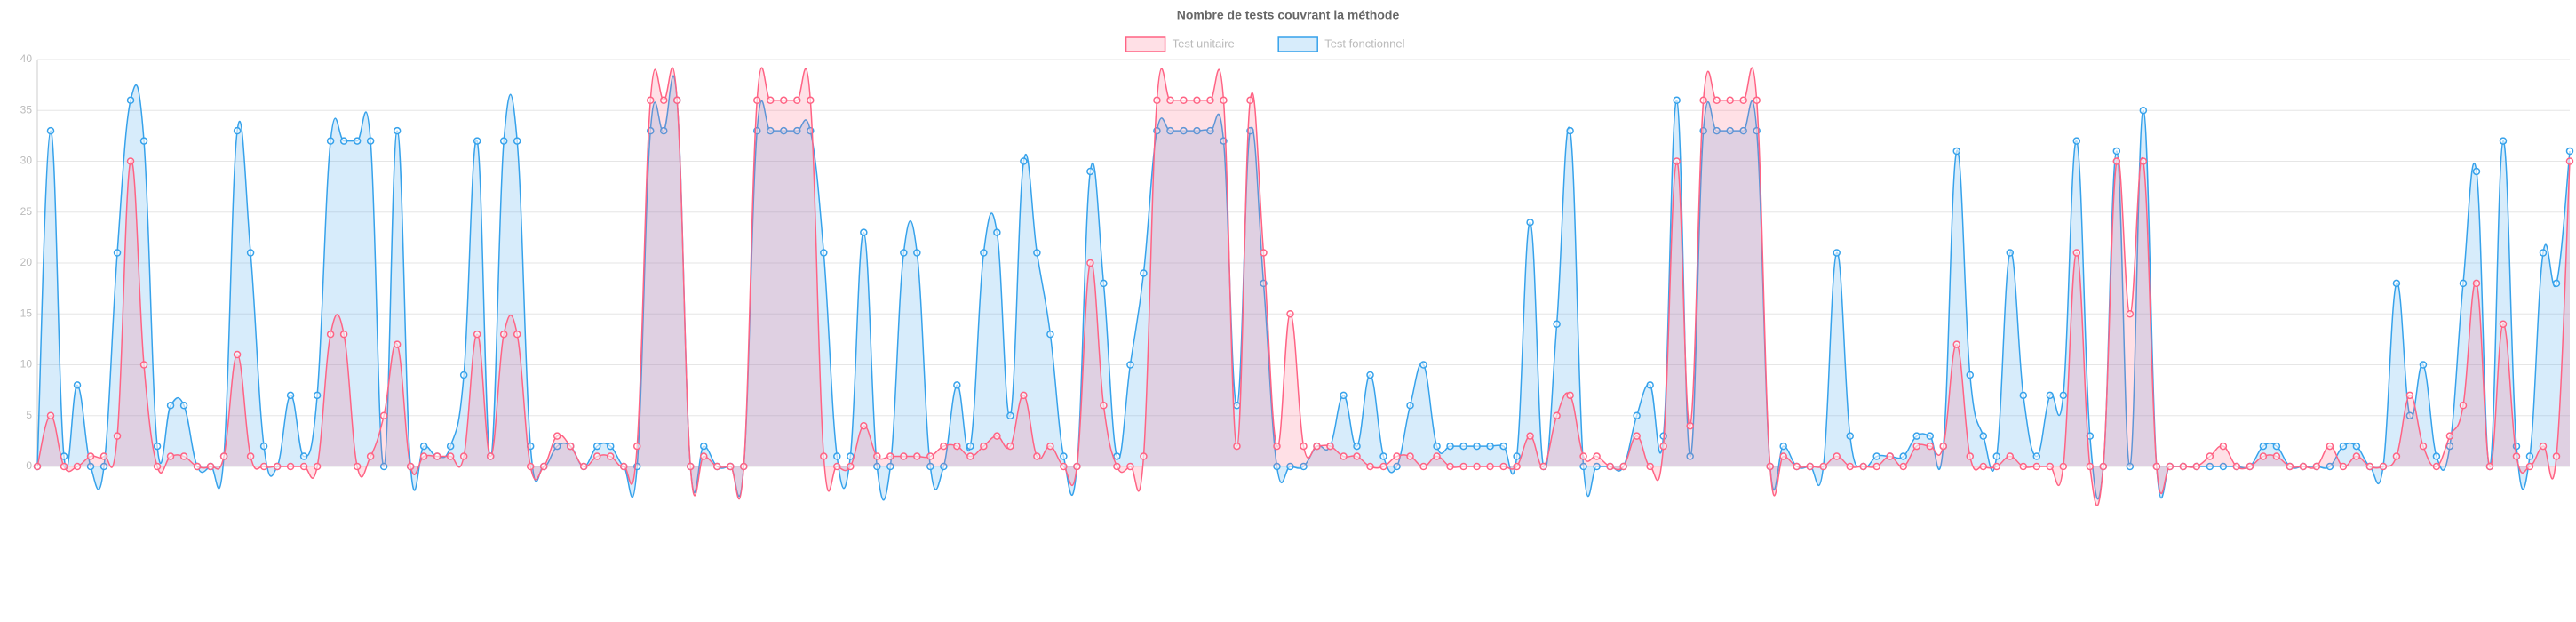  What do you see at coordinates (26, 109) in the screenshot?
I see `y-tick-label: 35` at bounding box center [26, 109].